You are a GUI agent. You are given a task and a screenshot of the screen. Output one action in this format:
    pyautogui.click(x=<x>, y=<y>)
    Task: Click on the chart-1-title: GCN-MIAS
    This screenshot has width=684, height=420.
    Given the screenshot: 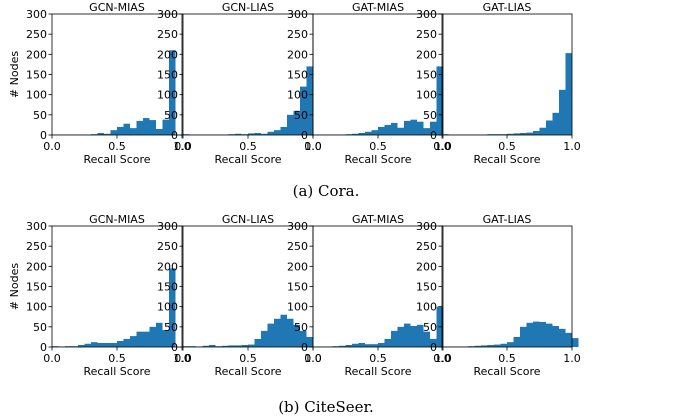 What is the action you would take?
    pyautogui.click(x=117, y=7)
    